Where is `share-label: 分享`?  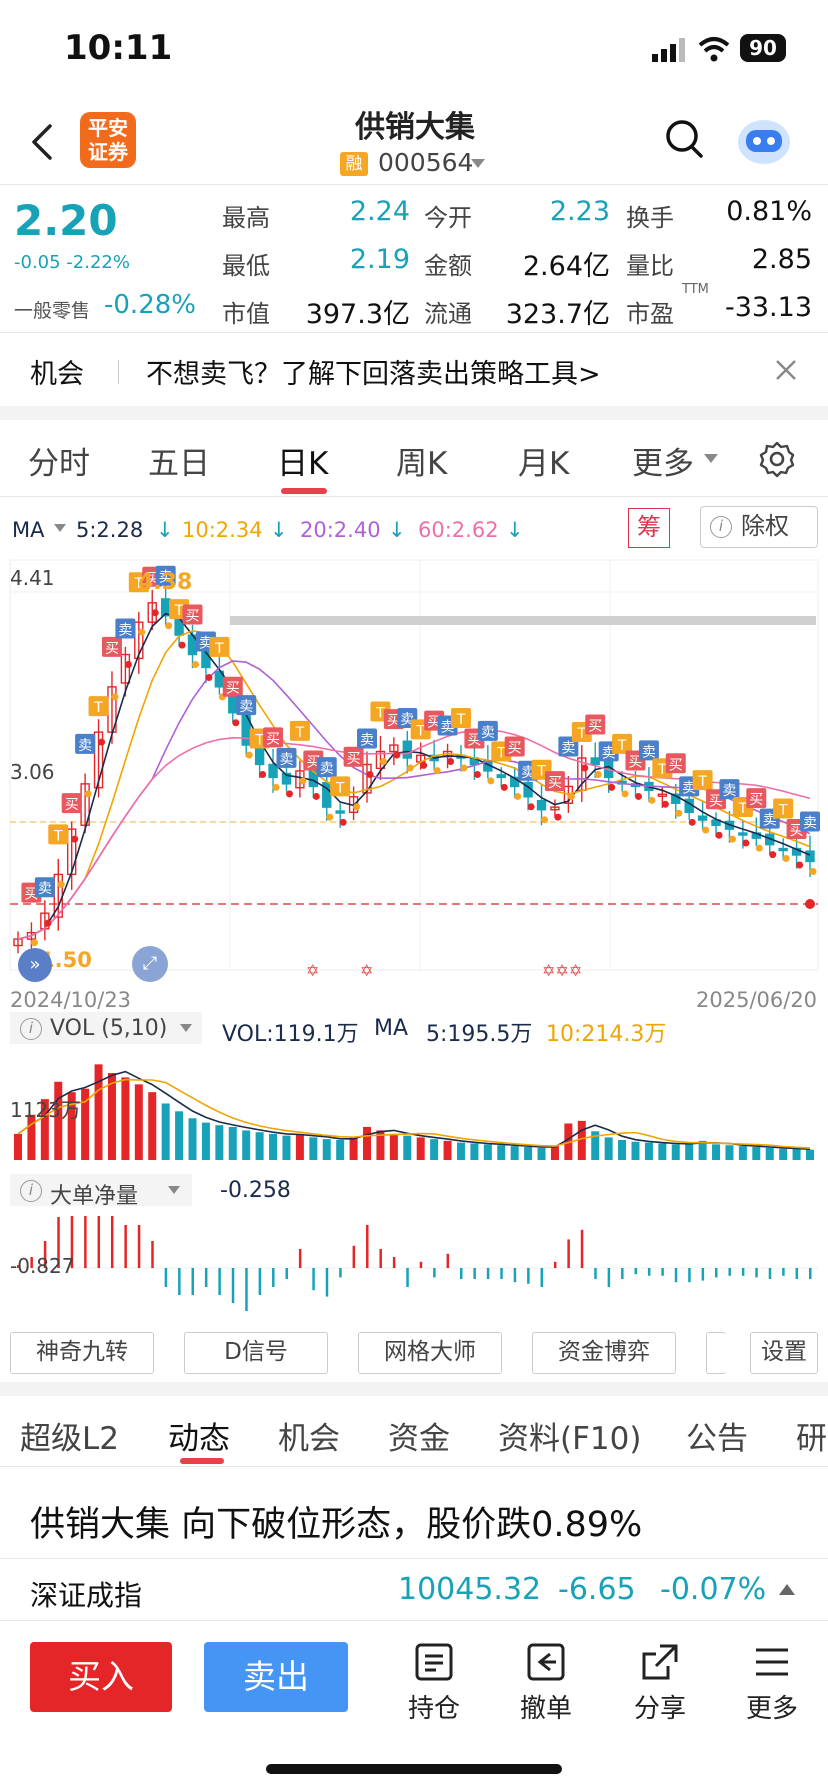 share-label: 分享 is located at coordinates (659, 1709).